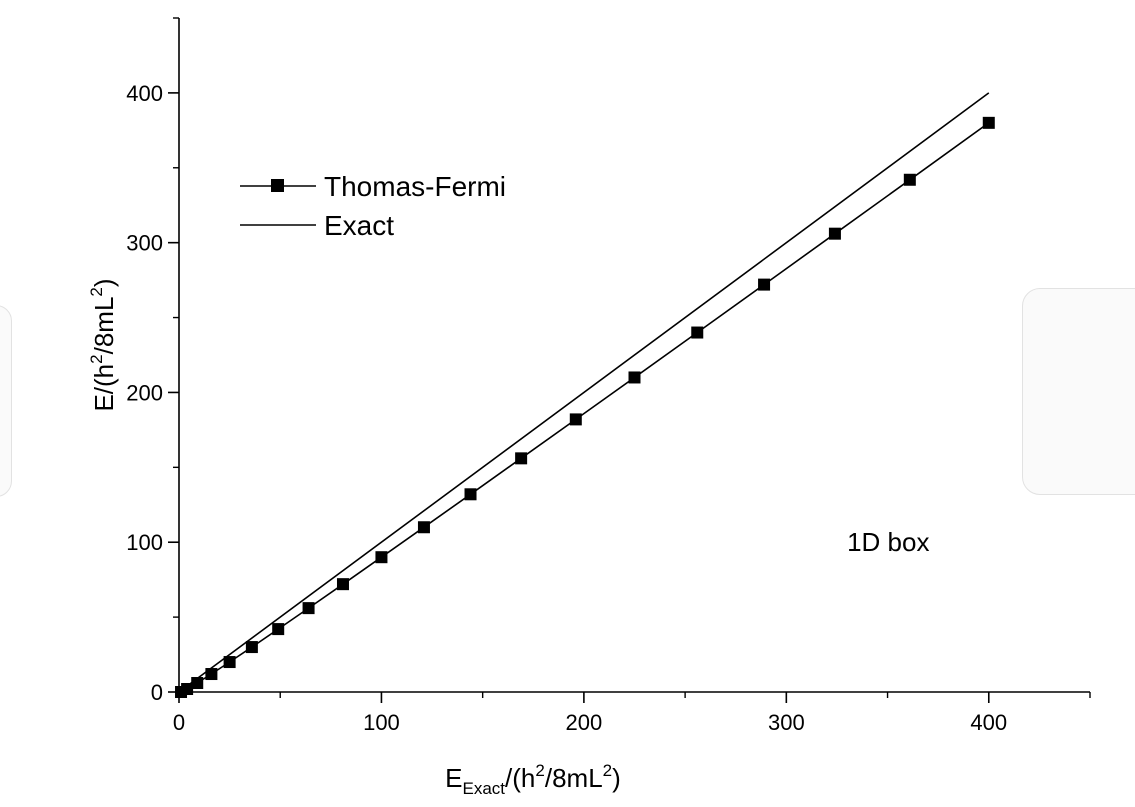 The image size is (1135, 807). I want to click on y-tick-label: 100, so click(144, 542).